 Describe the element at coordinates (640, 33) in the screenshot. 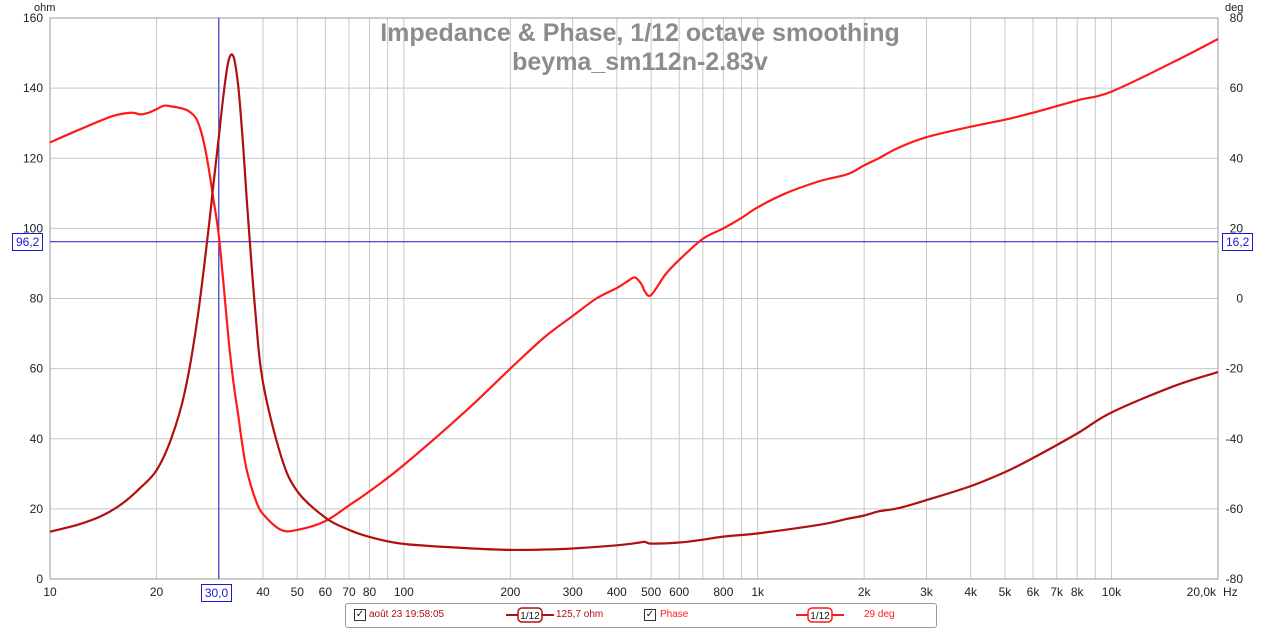

I see `chart-title: Impedance & Phase, 1/12 octave smoothing` at that location.